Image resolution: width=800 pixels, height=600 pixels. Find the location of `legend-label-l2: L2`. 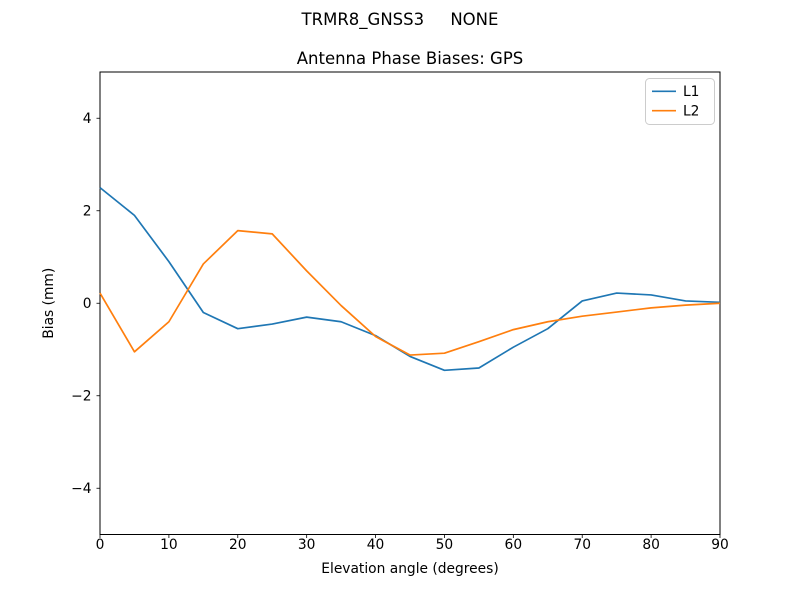

legend-label-l2: L2 is located at coordinates (691, 111).